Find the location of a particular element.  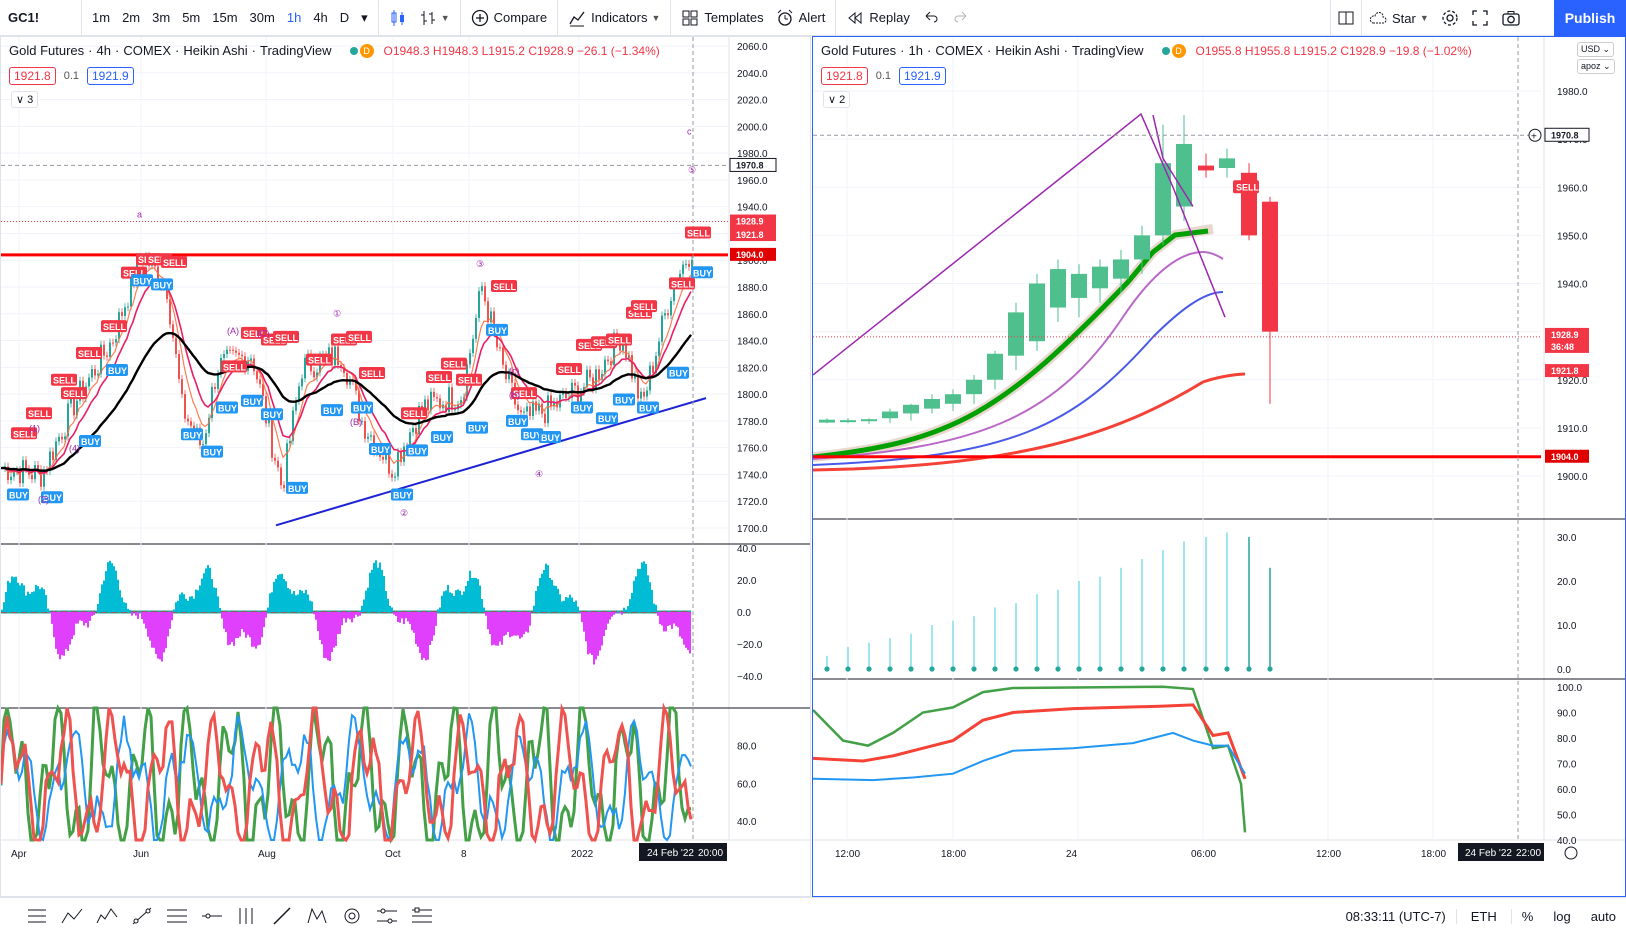

snapshot-button is located at coordinates (1511, 18).